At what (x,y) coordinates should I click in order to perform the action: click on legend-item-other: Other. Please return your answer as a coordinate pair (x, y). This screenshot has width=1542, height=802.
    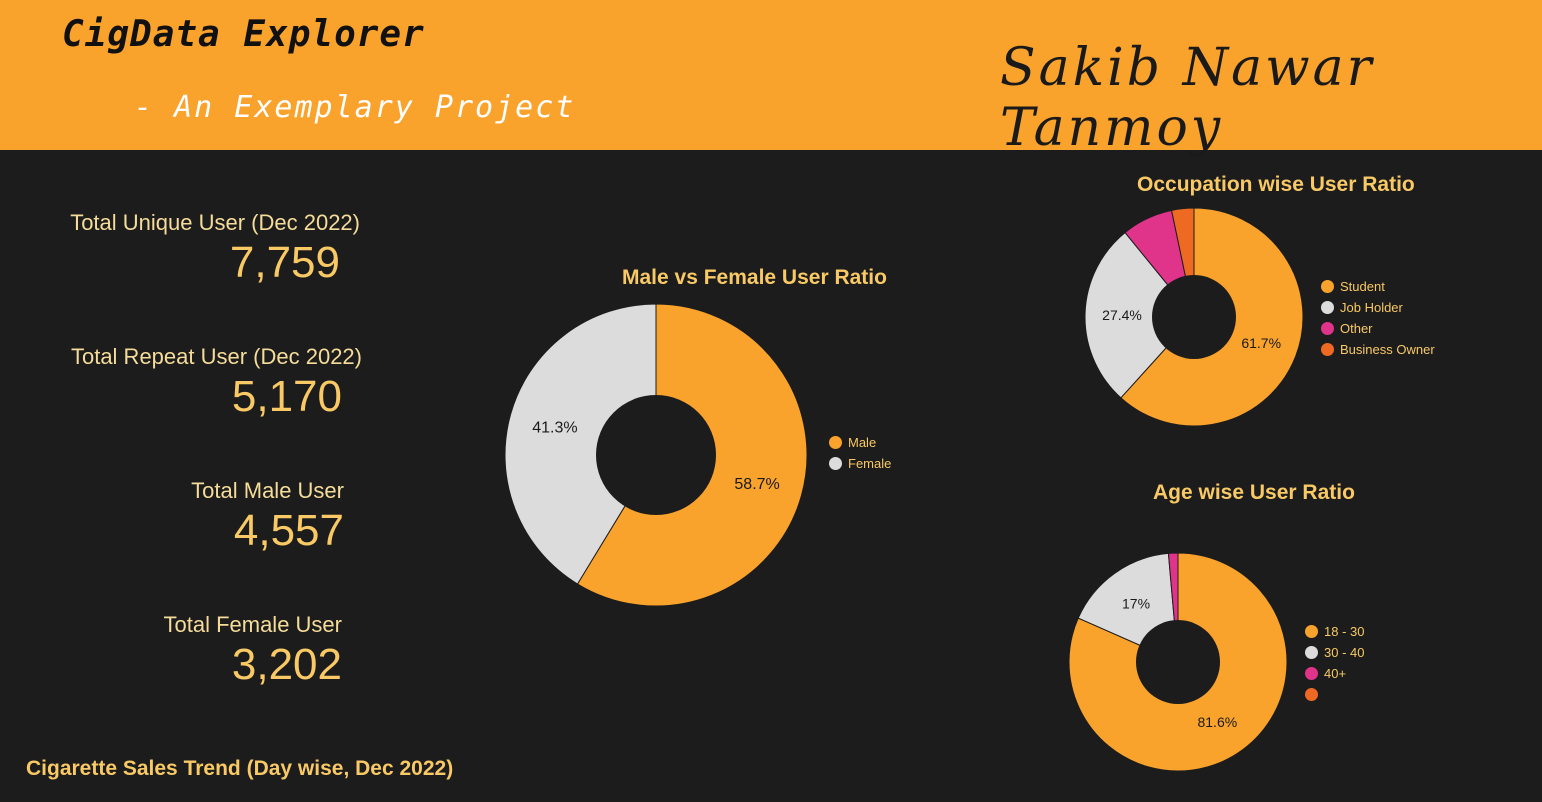
    Looking at the image, I should click on (1378, 328).